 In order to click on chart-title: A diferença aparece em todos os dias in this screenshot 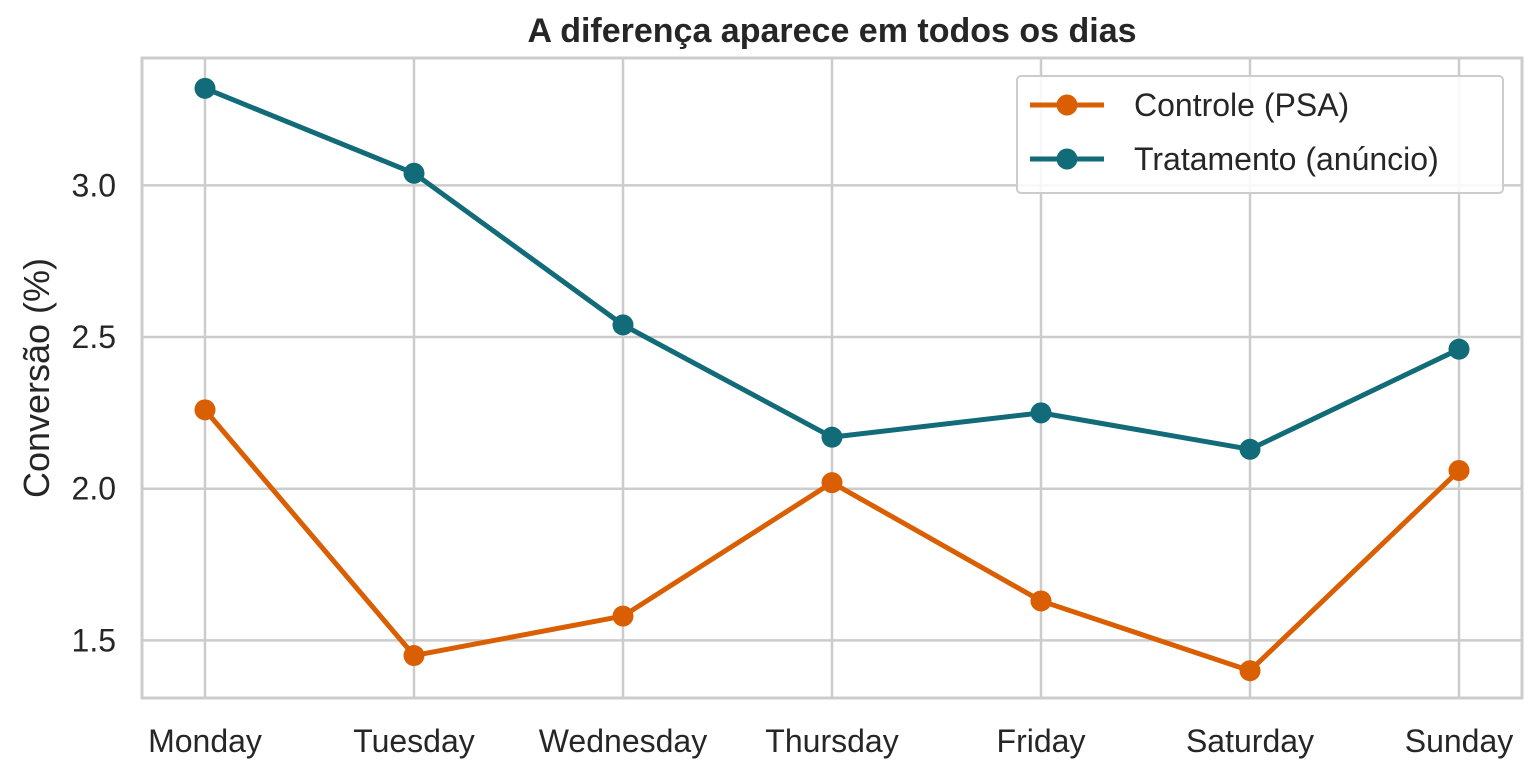, I will do `click(831, 31)`.